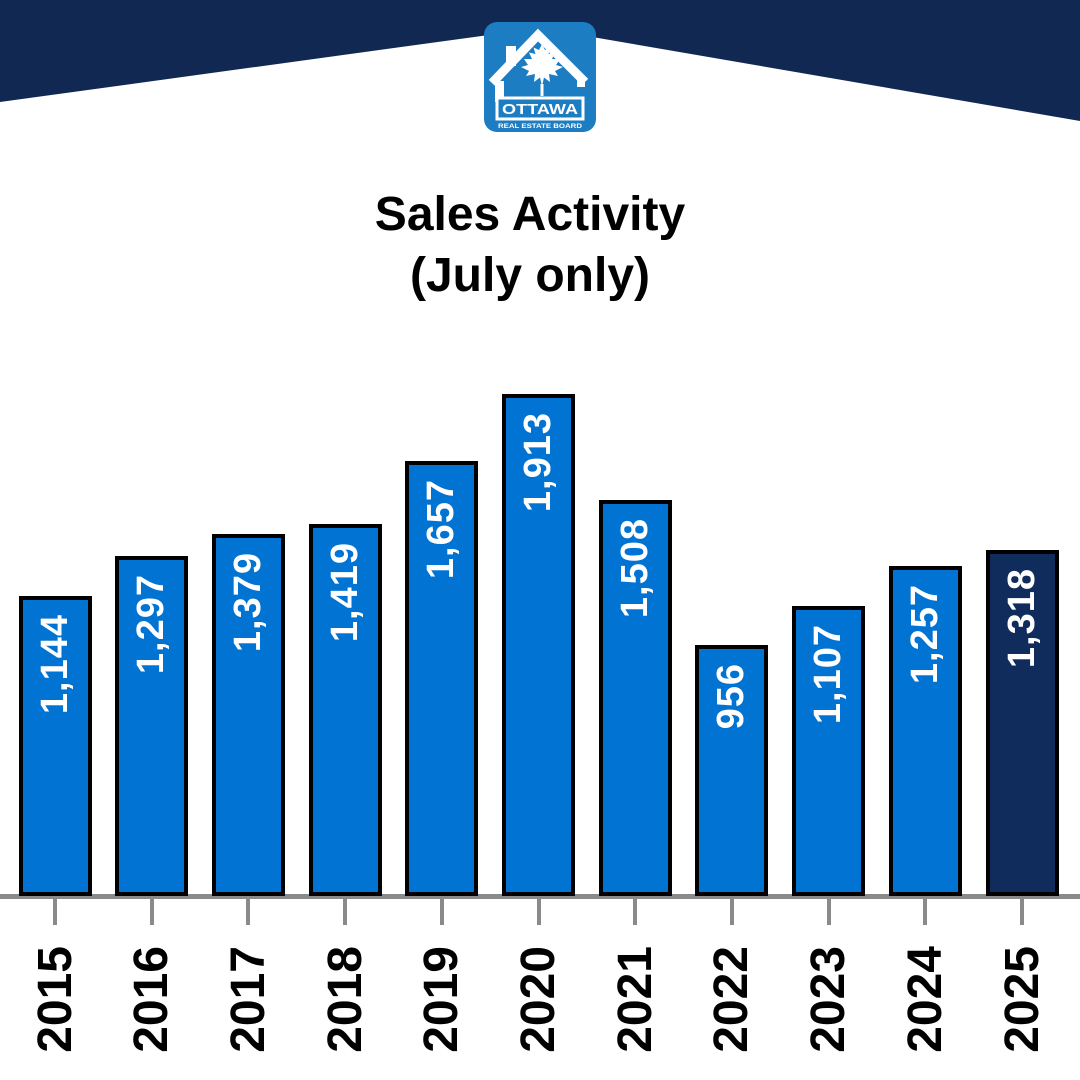 The image size is (1080, 1080). Describe the element at coordinates (152, 726) in the screenshot. I see `sales-bar-2016: 1,297` at that location.